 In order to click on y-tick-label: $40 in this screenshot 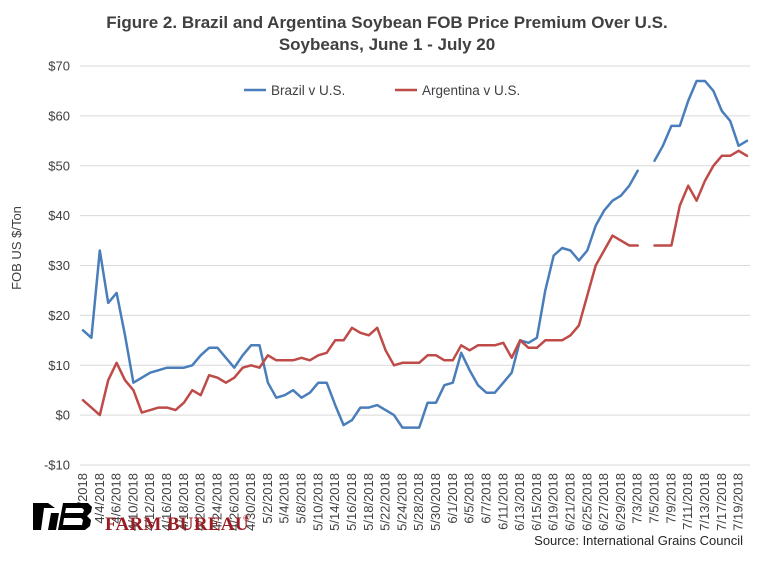, I will do `click(59, 215)`.